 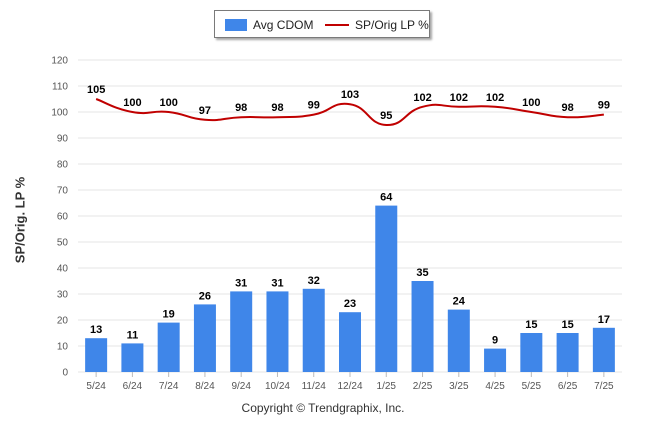 What do you see at coordinates (350, 95) in the screenshot?
I see `line-data-label: 103` at bounding box center [350, 95].